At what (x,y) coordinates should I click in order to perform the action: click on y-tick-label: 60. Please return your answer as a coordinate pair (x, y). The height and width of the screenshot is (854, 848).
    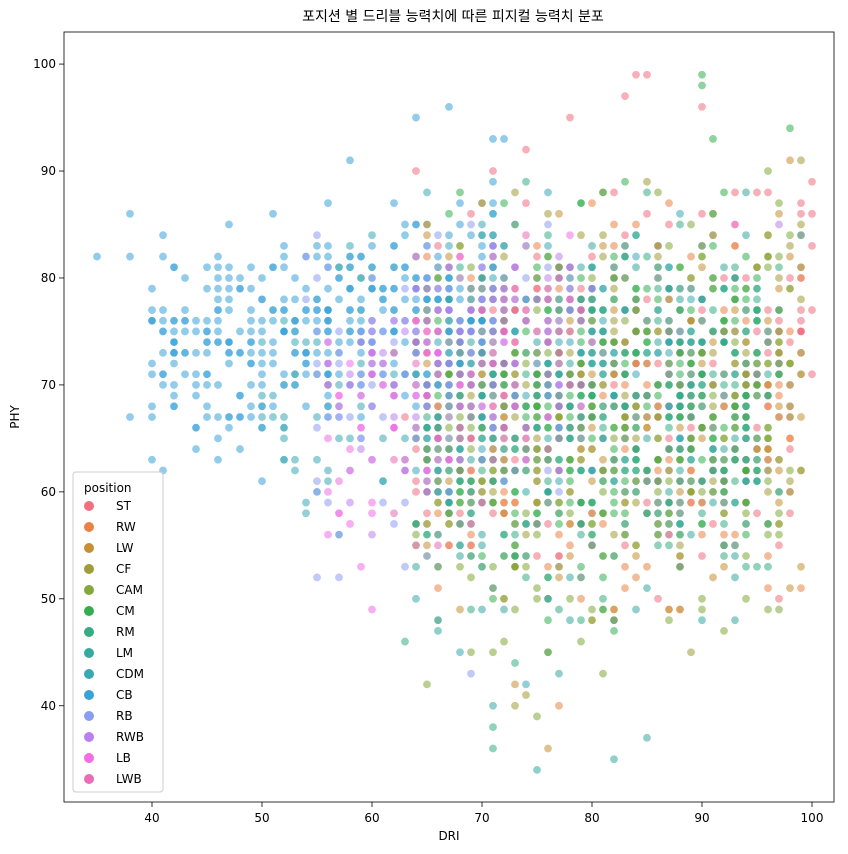
    Looking at the image, I should click on (48, 492).